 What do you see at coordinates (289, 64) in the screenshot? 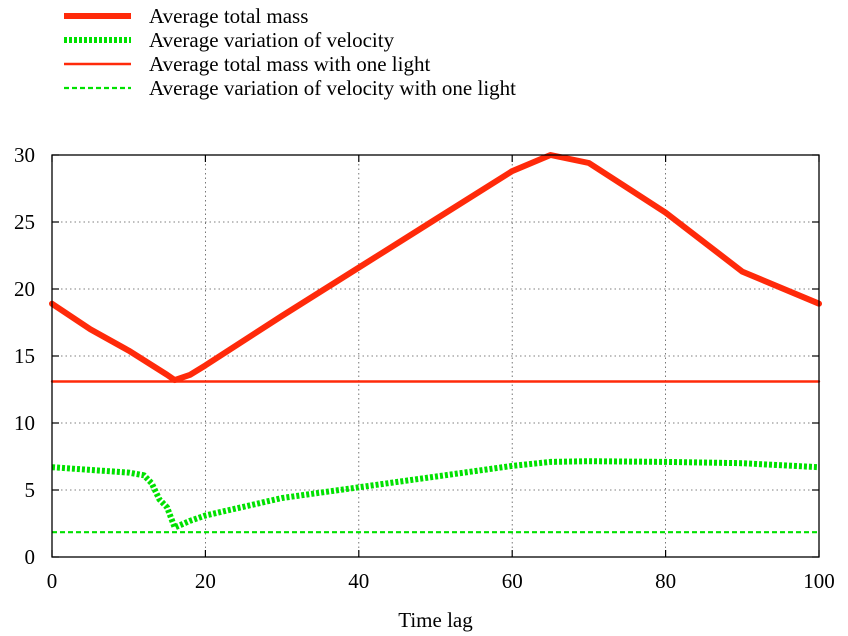
I see `legend-label-3: Average total mass with one light` at bounding box center [289, 64].